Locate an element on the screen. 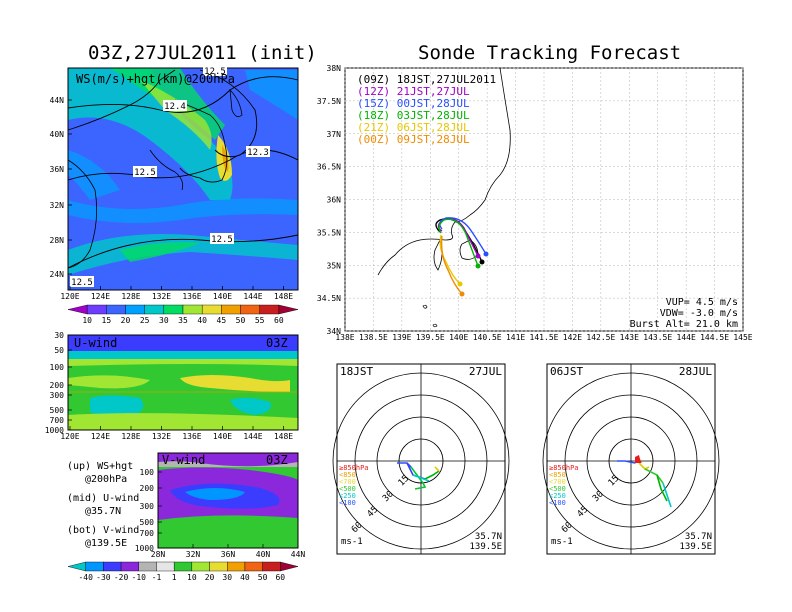 The height and width of the screenshot is (612, 792). track-lon-label: 144.5E is located at coordinates (714, 337).